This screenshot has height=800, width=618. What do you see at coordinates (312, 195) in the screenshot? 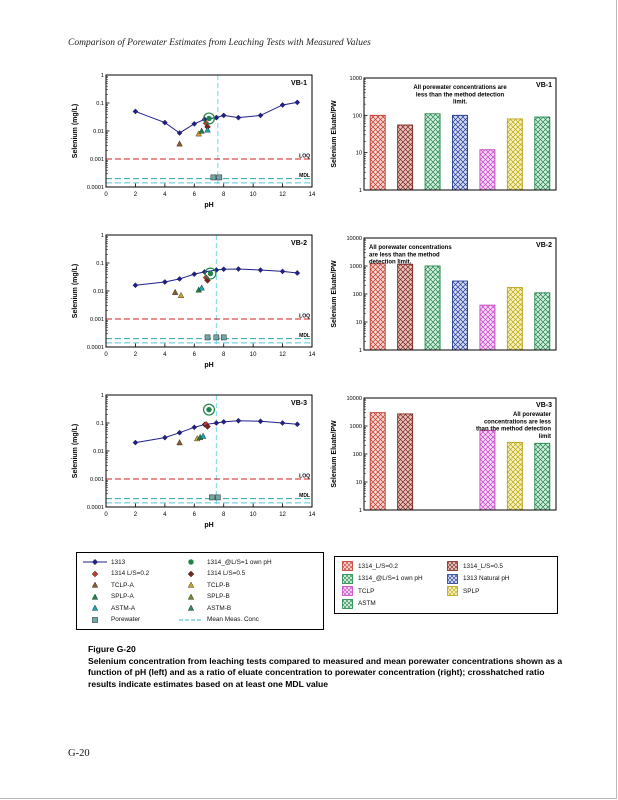
I see `svg-text: 14` at bounding box center [312, 195].